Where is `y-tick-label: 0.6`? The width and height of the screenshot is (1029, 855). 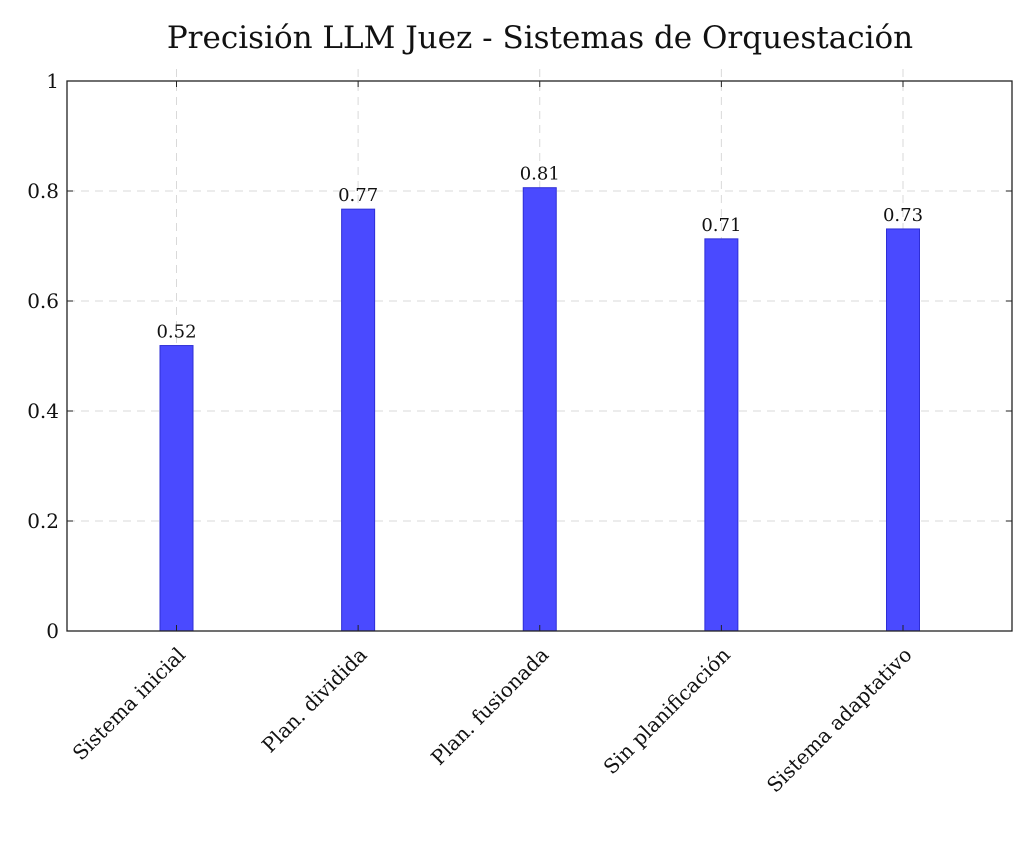 y-tick-label: 0.6 is located at coordinates (43, 301).